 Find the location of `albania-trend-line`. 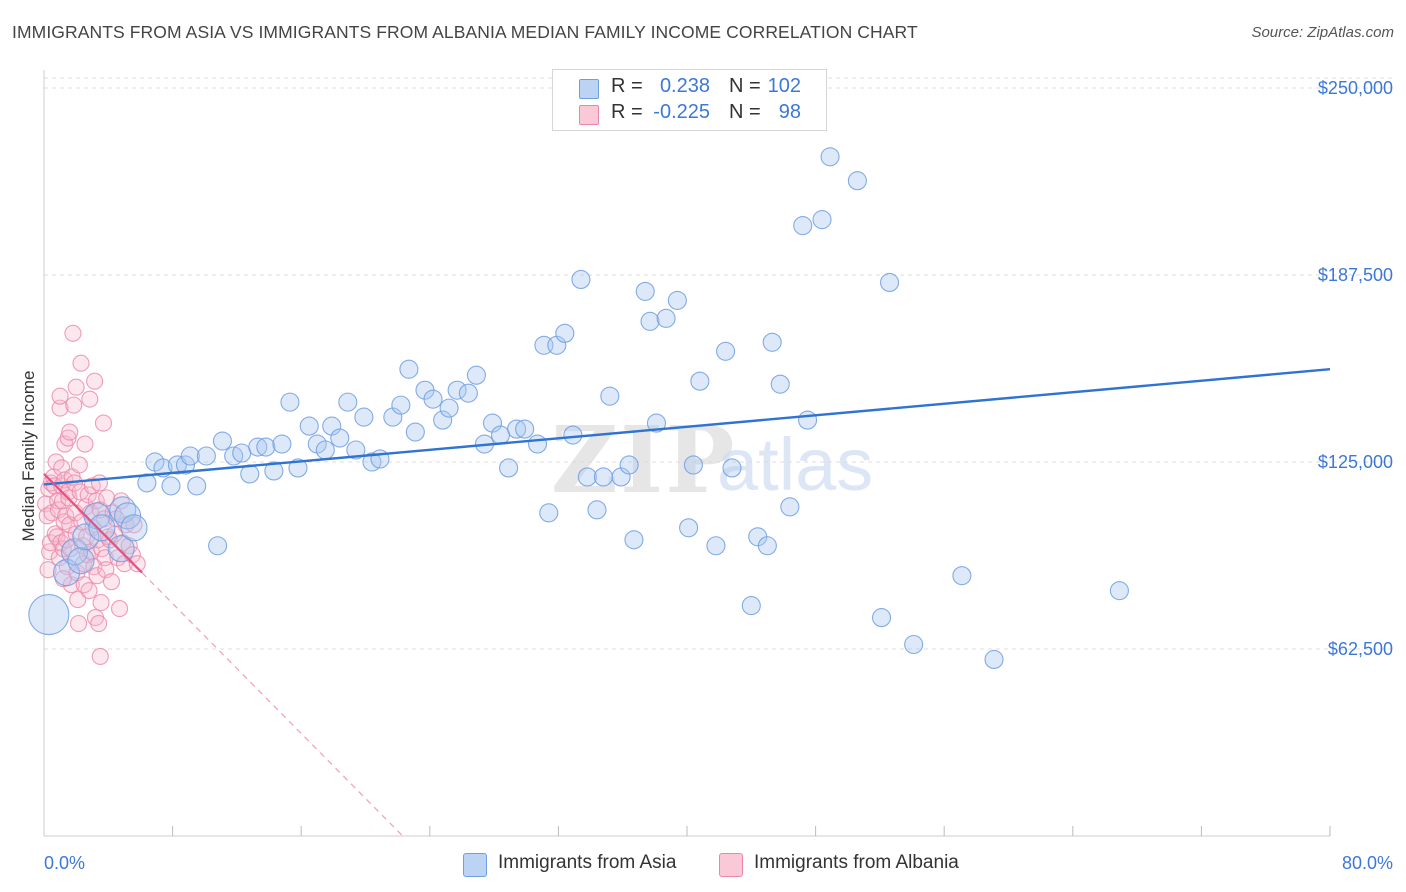

albania-trend-line is located at coordinates (93, 523).